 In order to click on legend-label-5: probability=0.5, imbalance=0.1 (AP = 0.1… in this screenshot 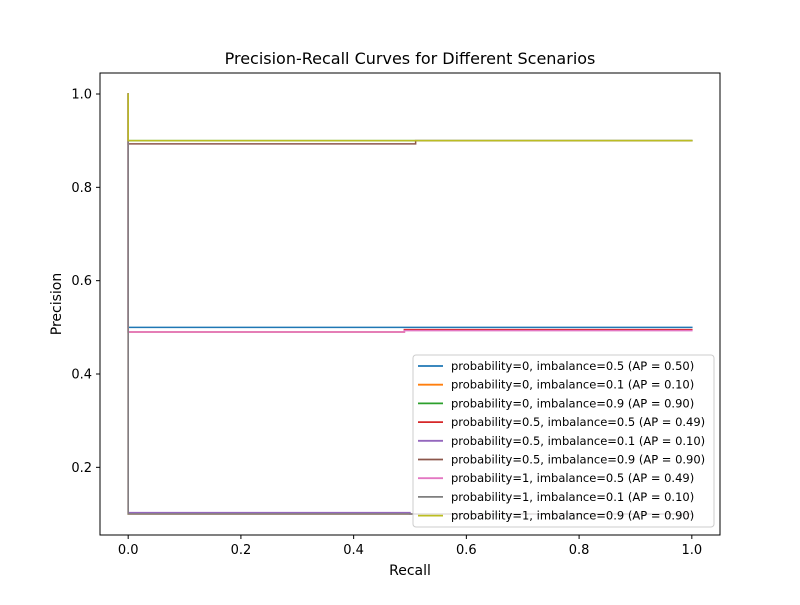, I will do `click(578, 441)`.